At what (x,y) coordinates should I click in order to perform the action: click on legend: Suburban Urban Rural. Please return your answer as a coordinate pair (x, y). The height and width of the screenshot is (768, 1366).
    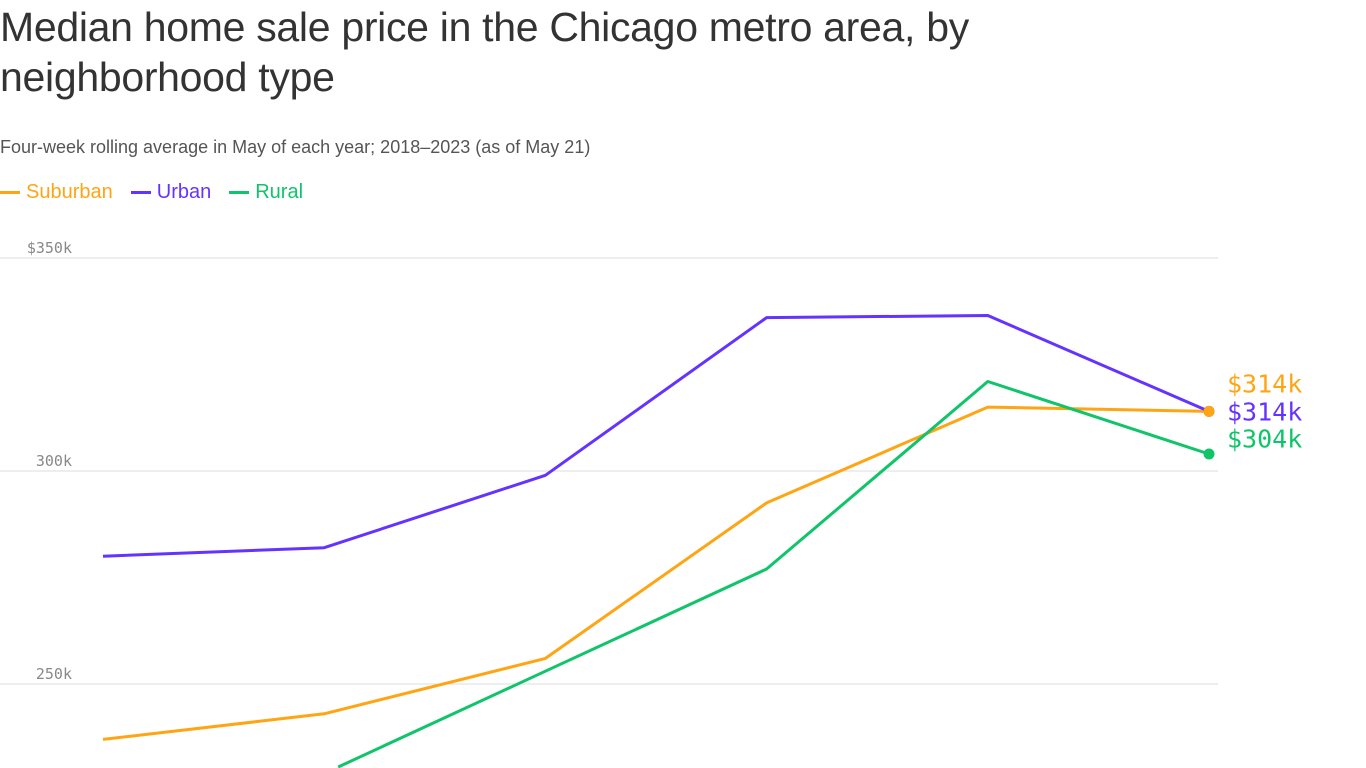
    Looking at the image, I should click on (151, 192).